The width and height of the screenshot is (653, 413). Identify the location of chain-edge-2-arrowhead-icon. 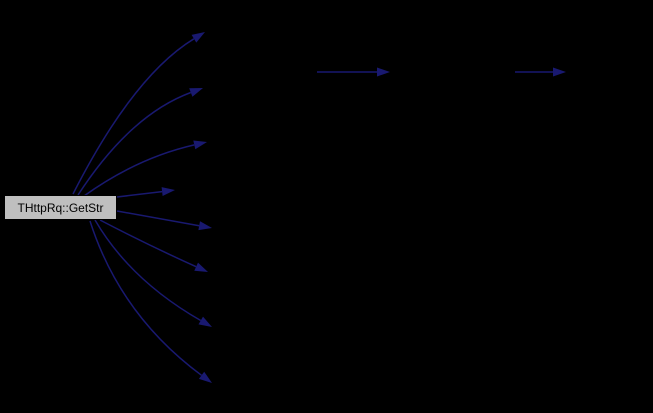
(559, 72).